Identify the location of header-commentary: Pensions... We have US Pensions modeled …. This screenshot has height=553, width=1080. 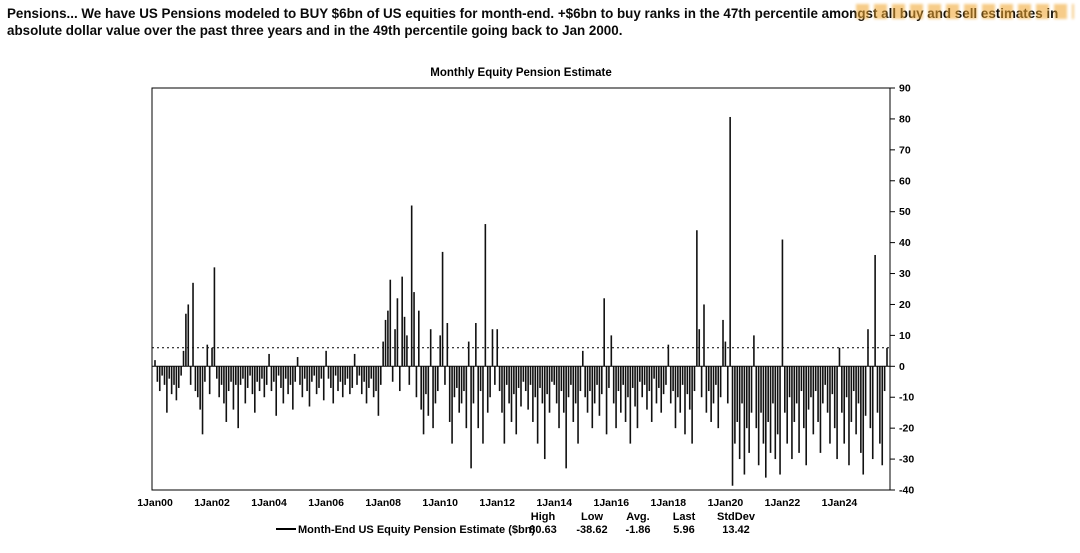
(533, 22).